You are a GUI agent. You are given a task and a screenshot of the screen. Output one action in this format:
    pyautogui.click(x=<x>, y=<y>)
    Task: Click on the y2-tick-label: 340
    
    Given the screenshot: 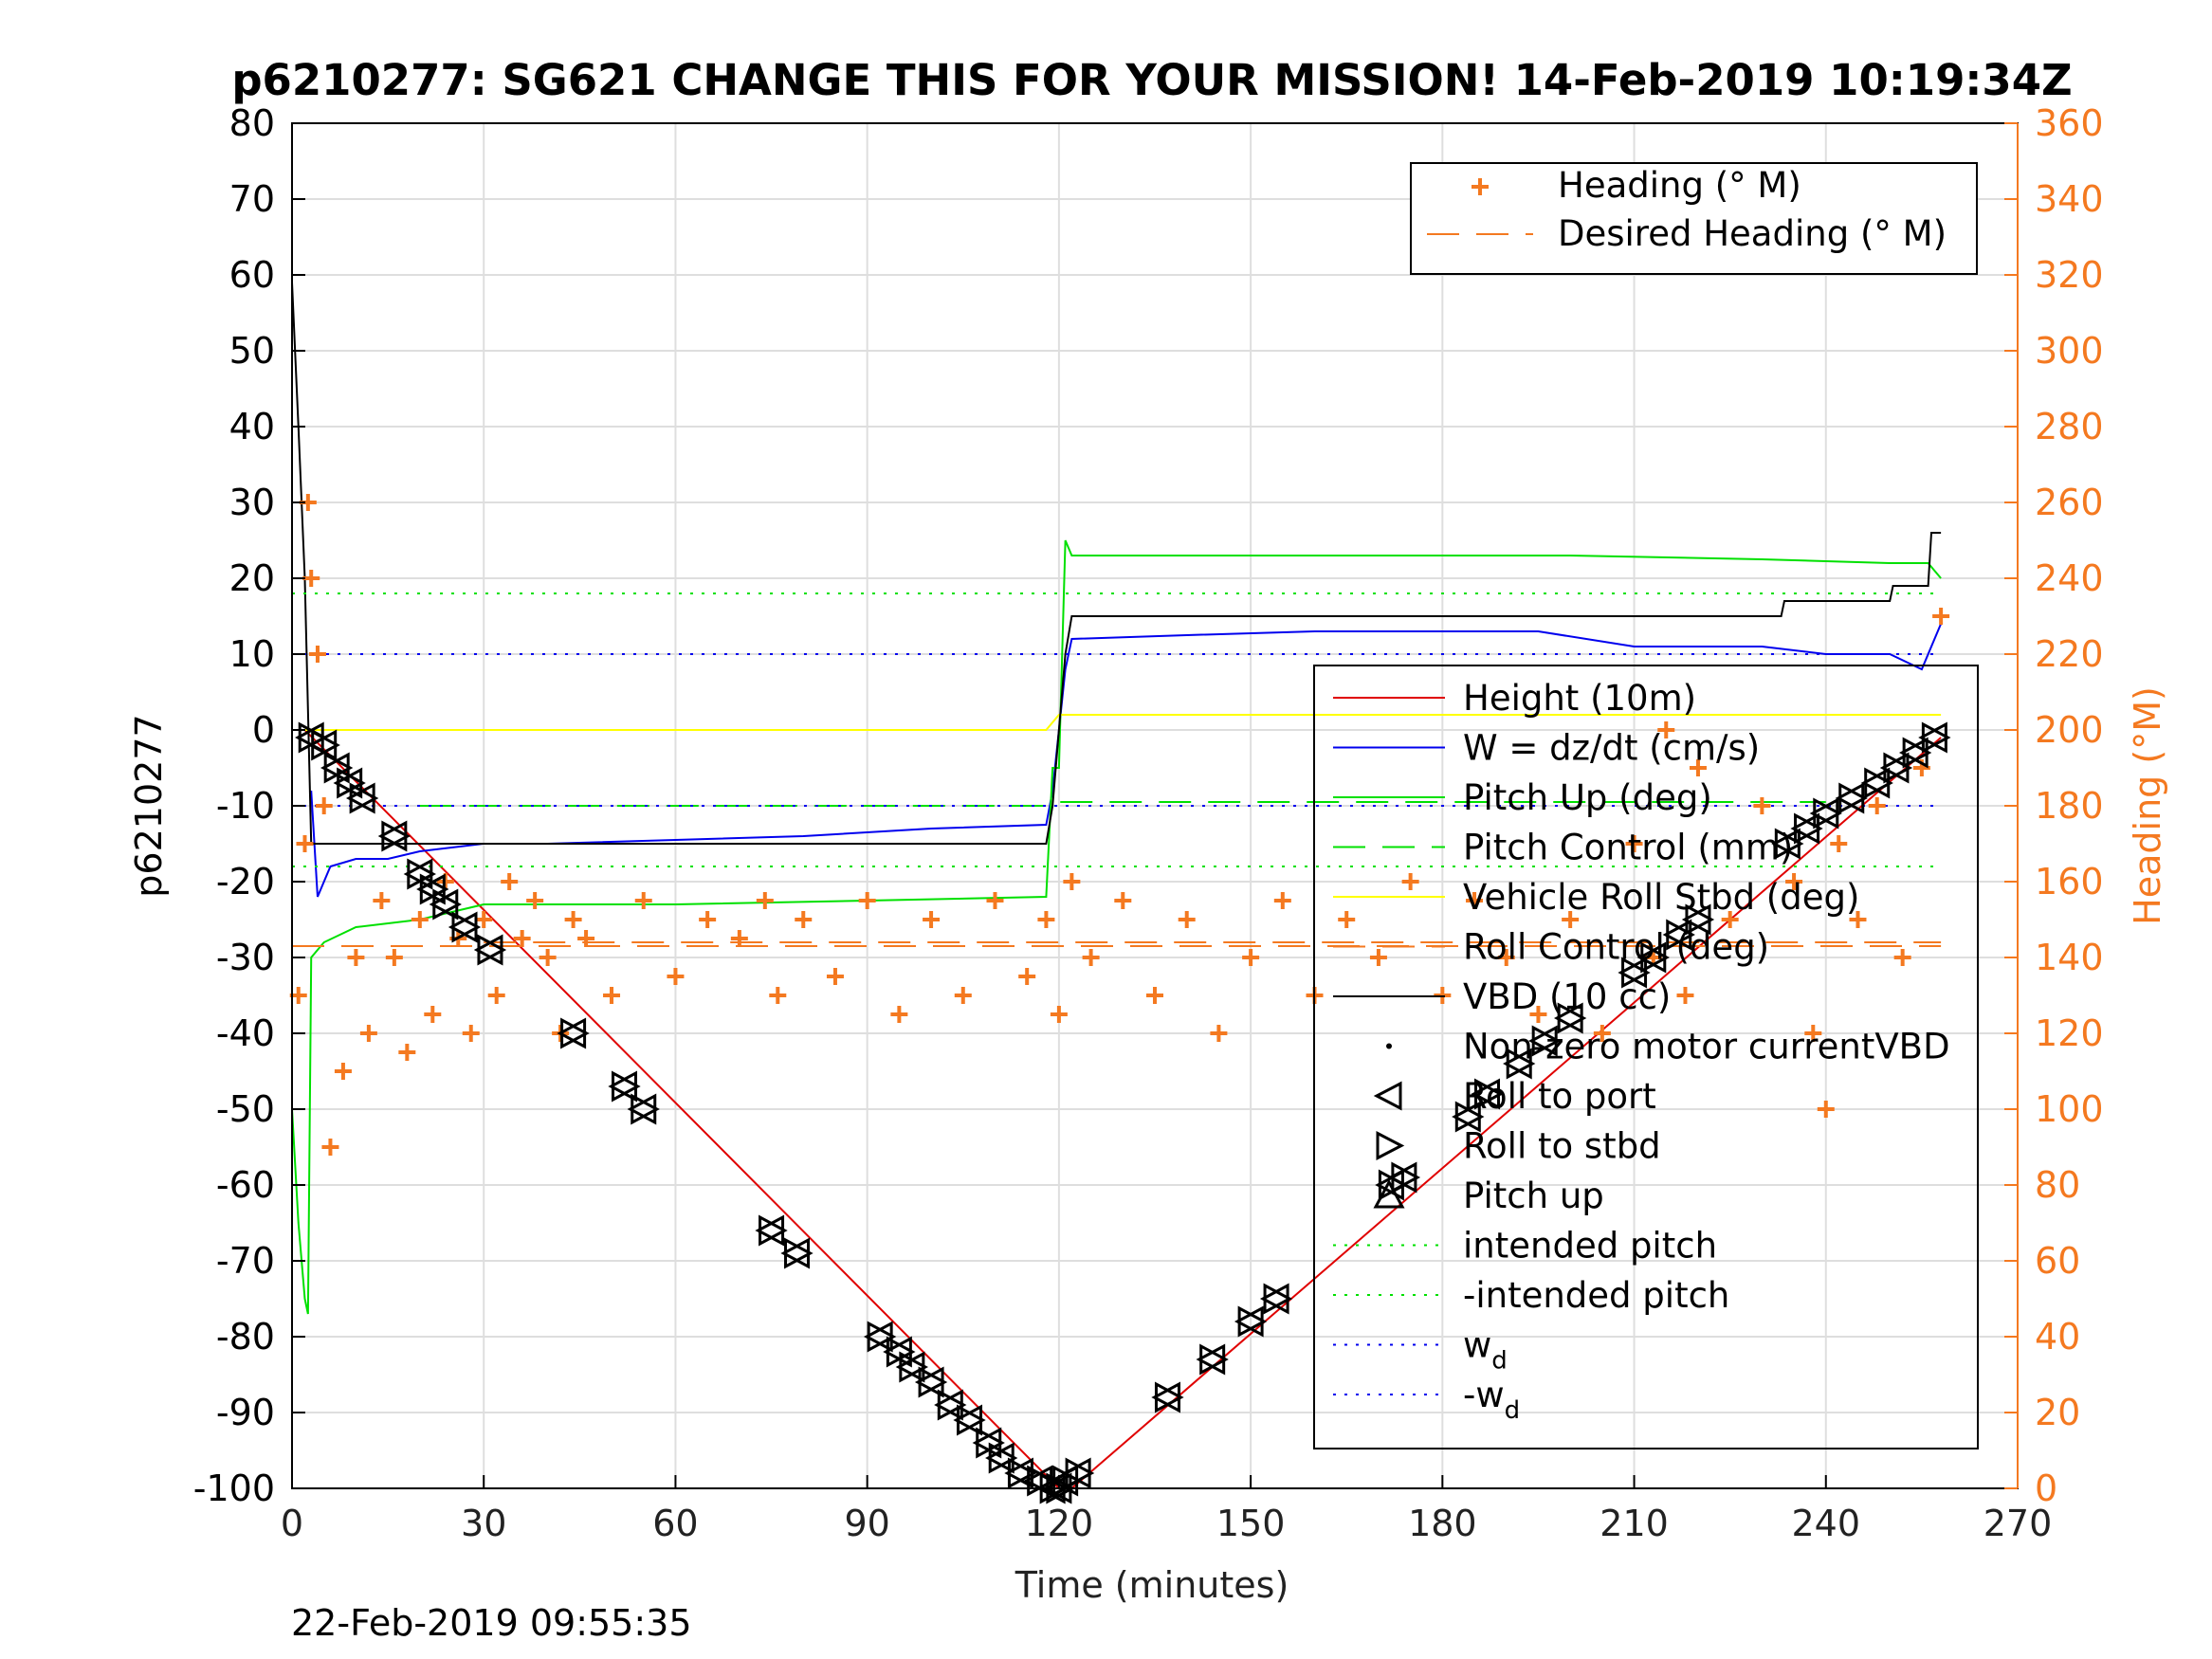 What is the action you would take?
    pyautogui.click(x=2069, y=199)
    